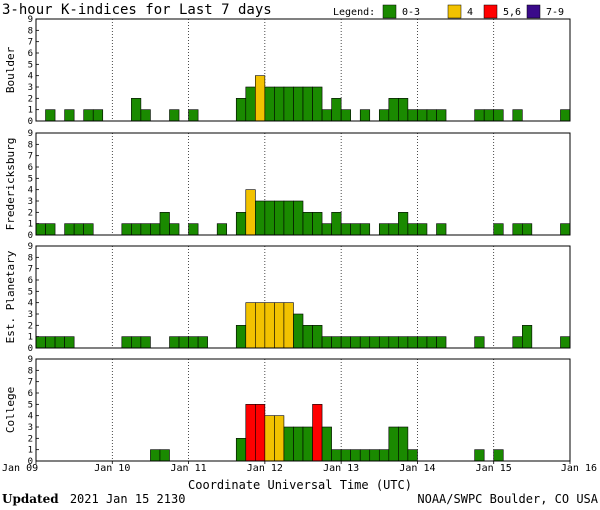  Describe the element at coordinates (10, 184) in the screenshot. I see `panel-label: Fredericksburg` at that location.